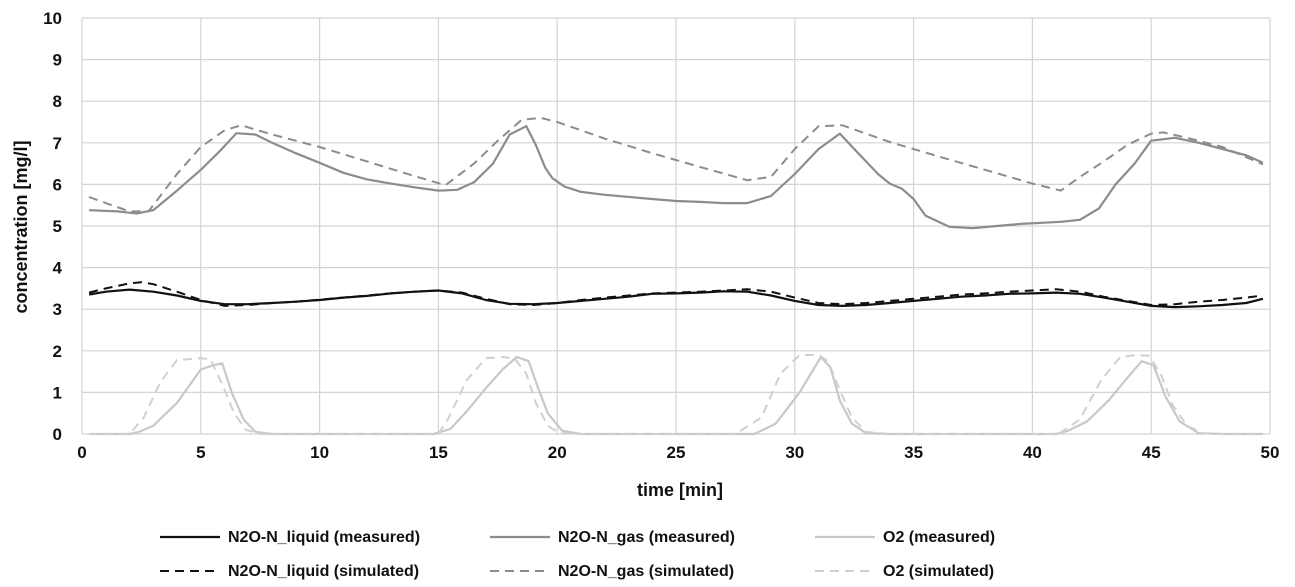 The width and height of the screenshot is (1295, 587). I want to click on x-tick-label: 40, so click(1032, 452).